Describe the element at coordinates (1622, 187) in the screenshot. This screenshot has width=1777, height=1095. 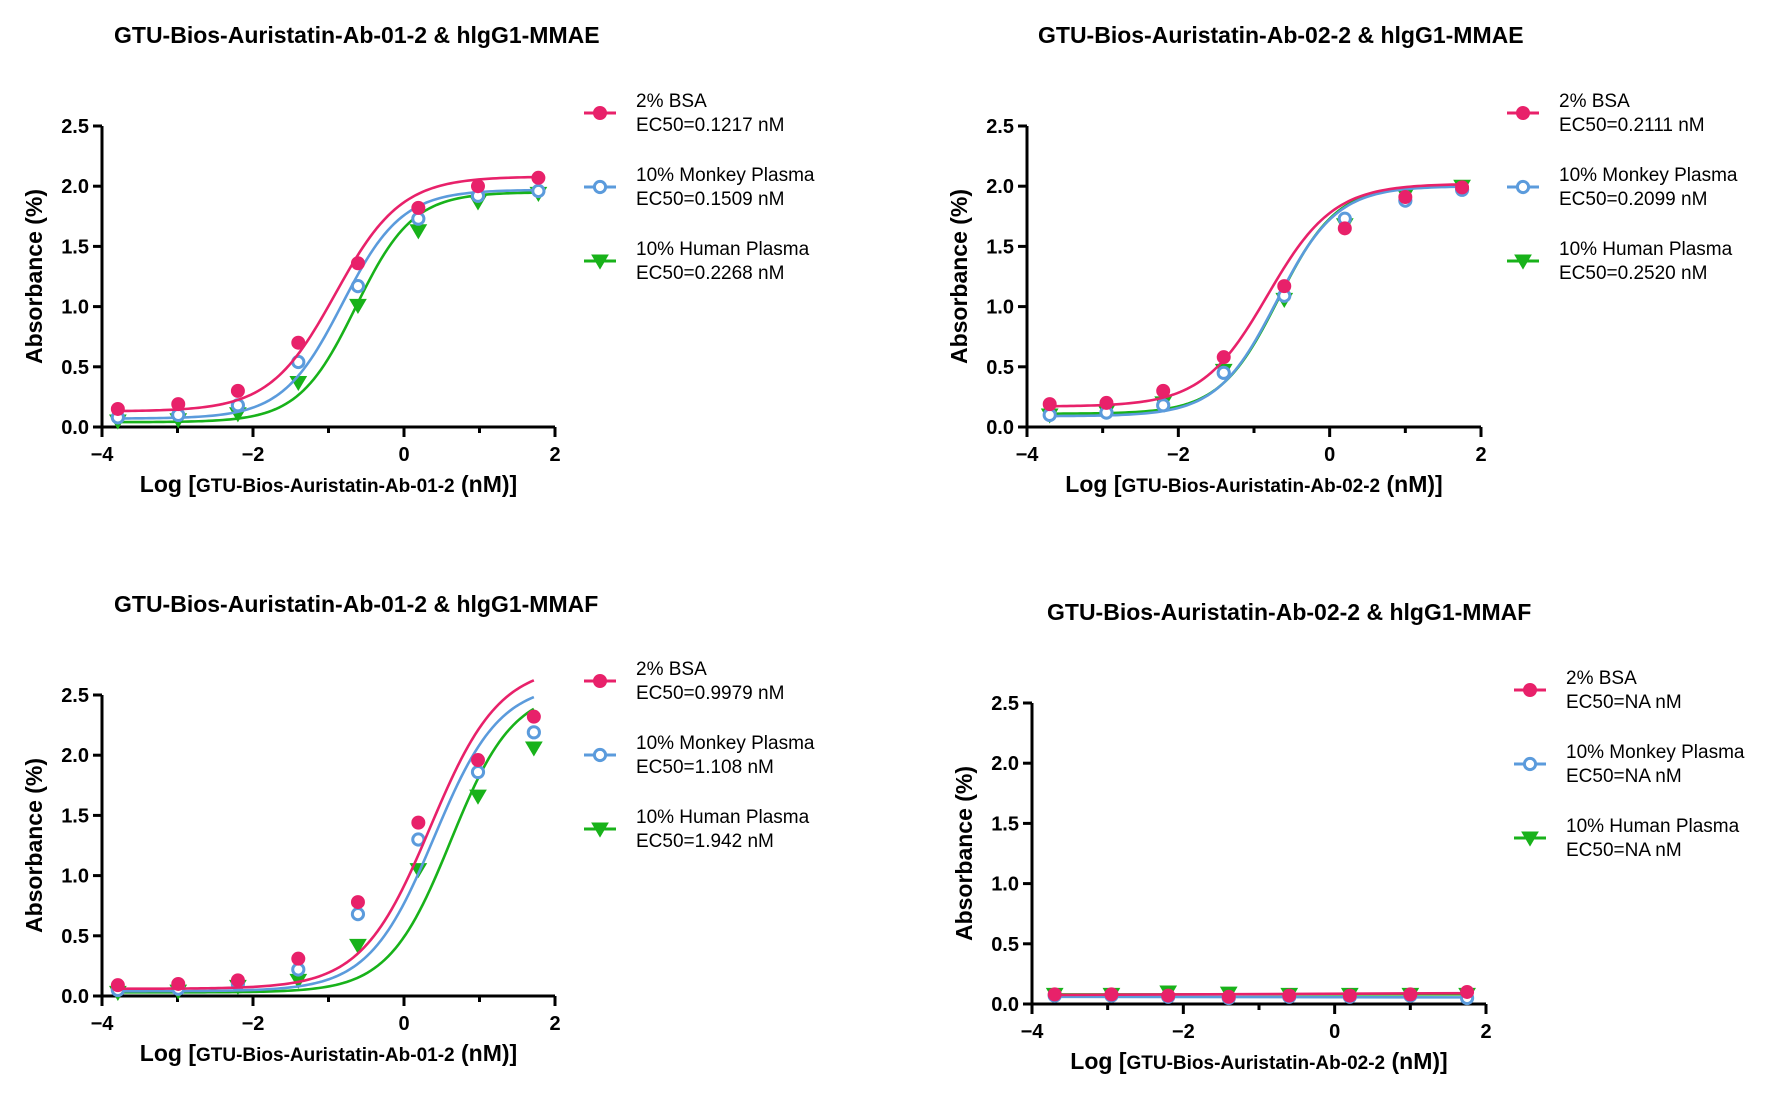
I see `legend-item: 10% Monkey Plasma EC50=0.2099 nM` at that location.